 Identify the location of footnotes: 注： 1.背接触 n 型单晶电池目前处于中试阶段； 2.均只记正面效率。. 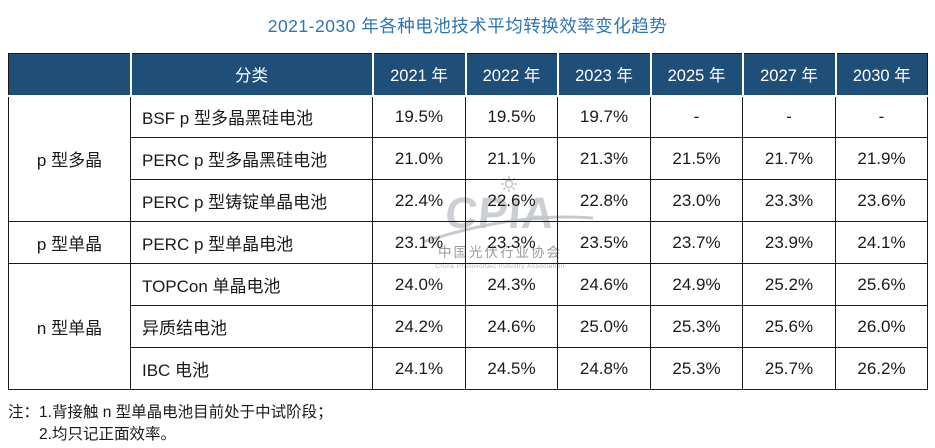
(170, 424).